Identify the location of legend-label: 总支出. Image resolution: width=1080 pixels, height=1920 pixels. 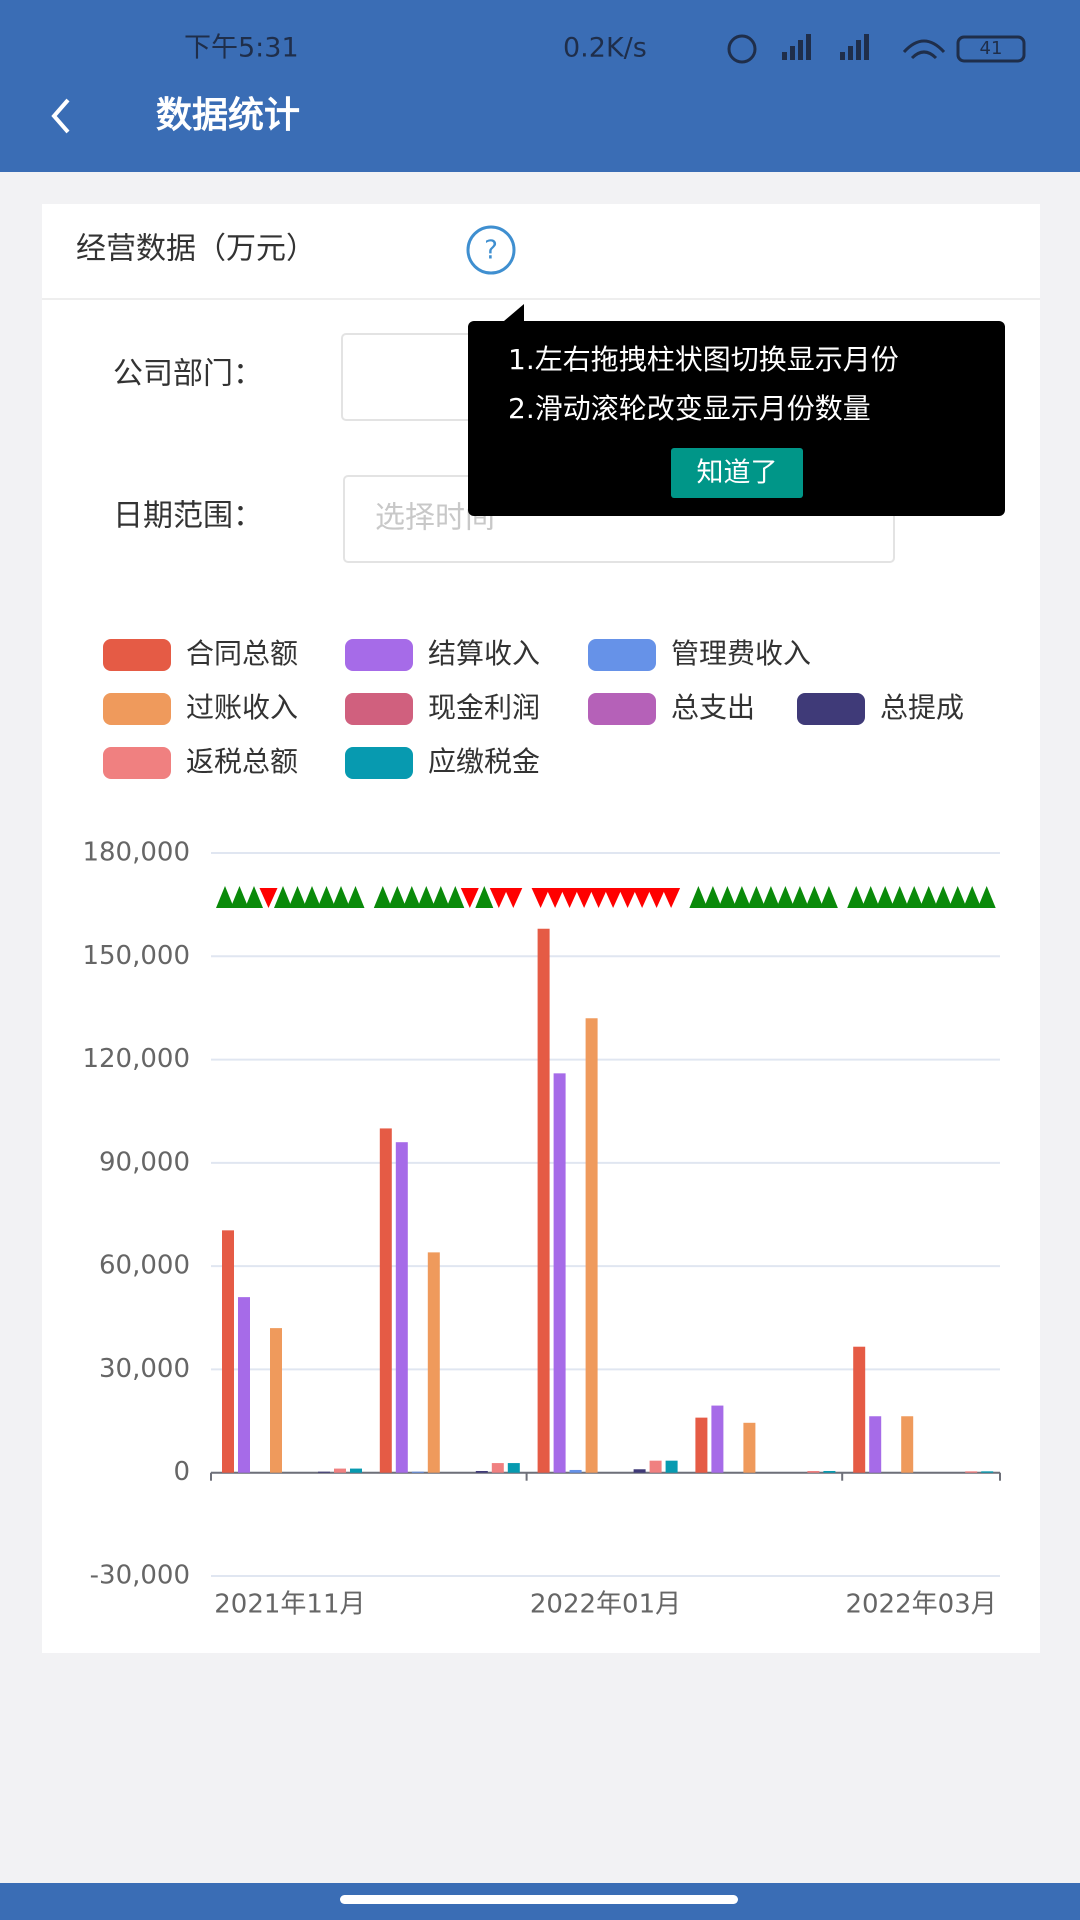
(713, 707).